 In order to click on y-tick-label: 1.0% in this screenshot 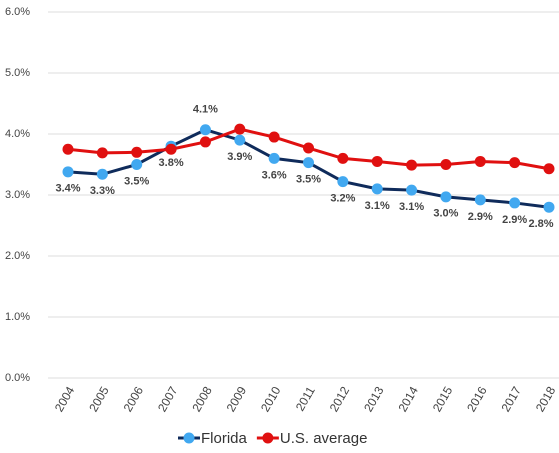, I will do `click(17, 317)`.